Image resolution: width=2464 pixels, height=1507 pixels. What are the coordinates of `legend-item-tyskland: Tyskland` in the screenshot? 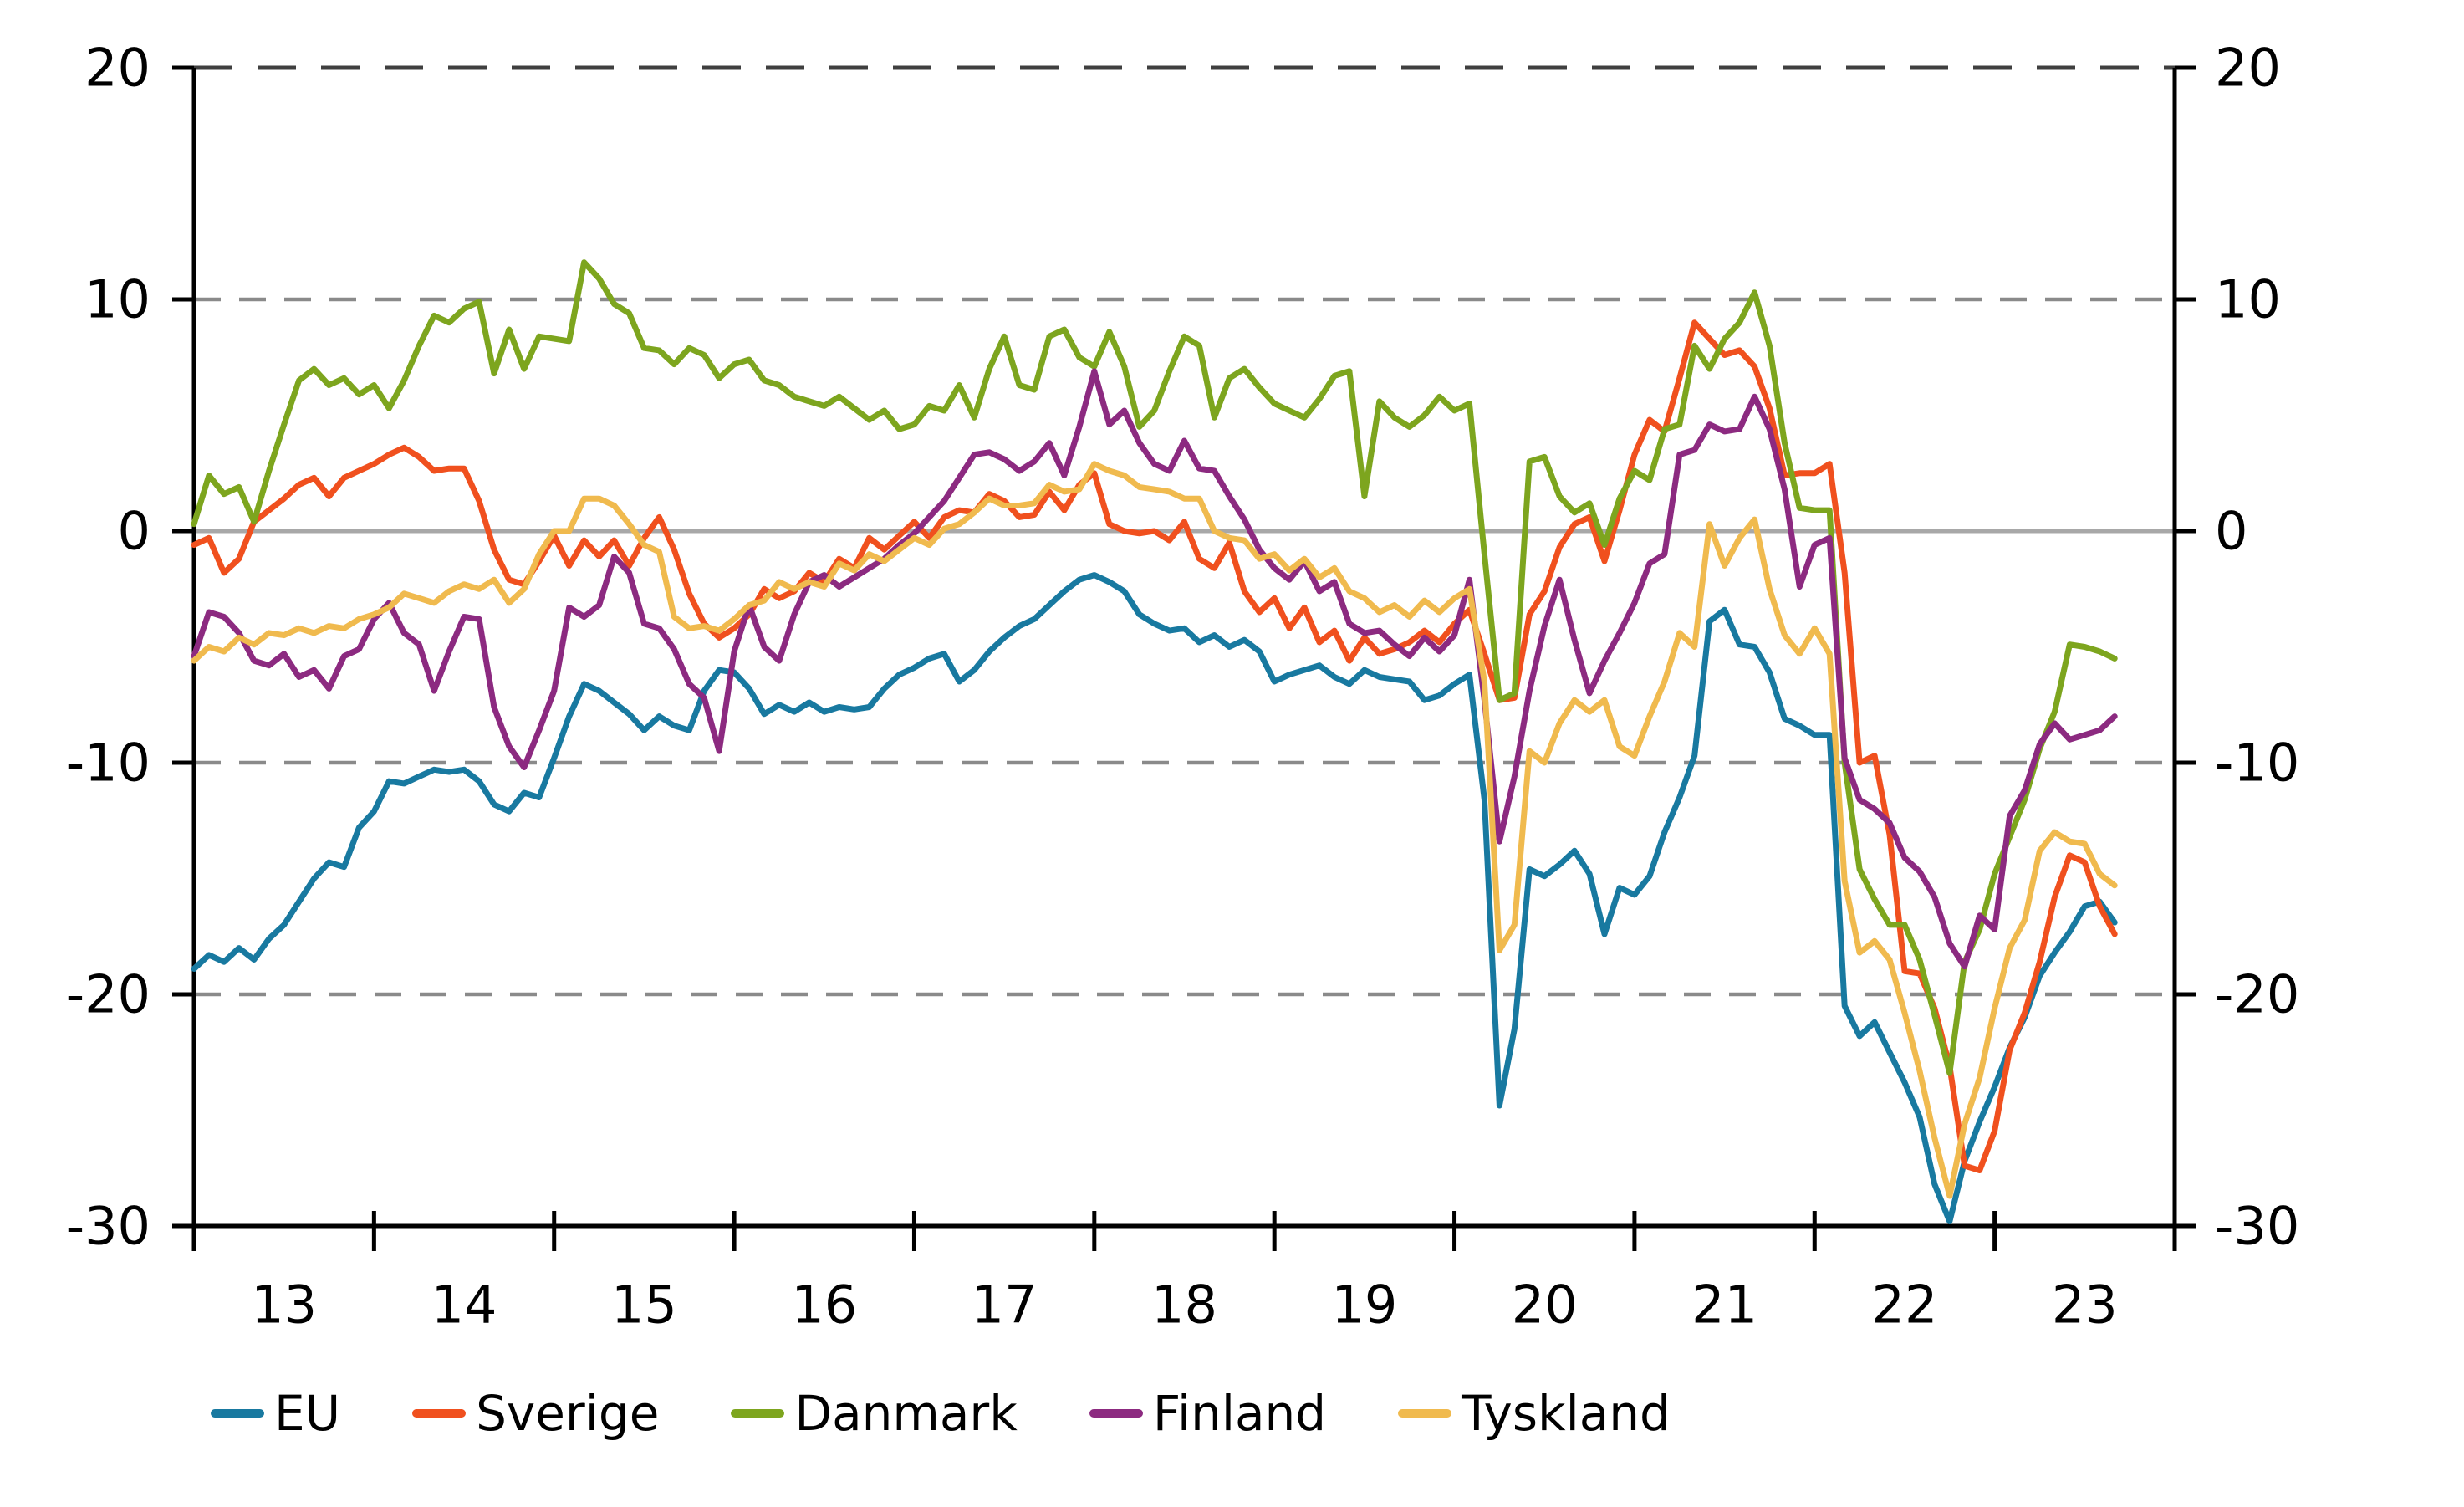 It's located at (1534, 1413).